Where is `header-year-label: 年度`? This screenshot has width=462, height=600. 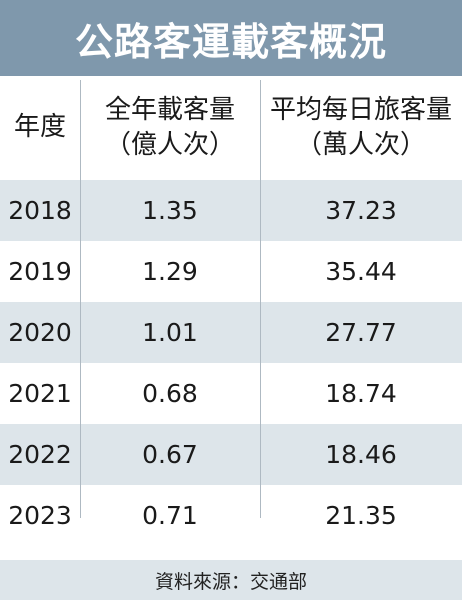 header-year-label: 年度 is located at coordinates (39, 127).